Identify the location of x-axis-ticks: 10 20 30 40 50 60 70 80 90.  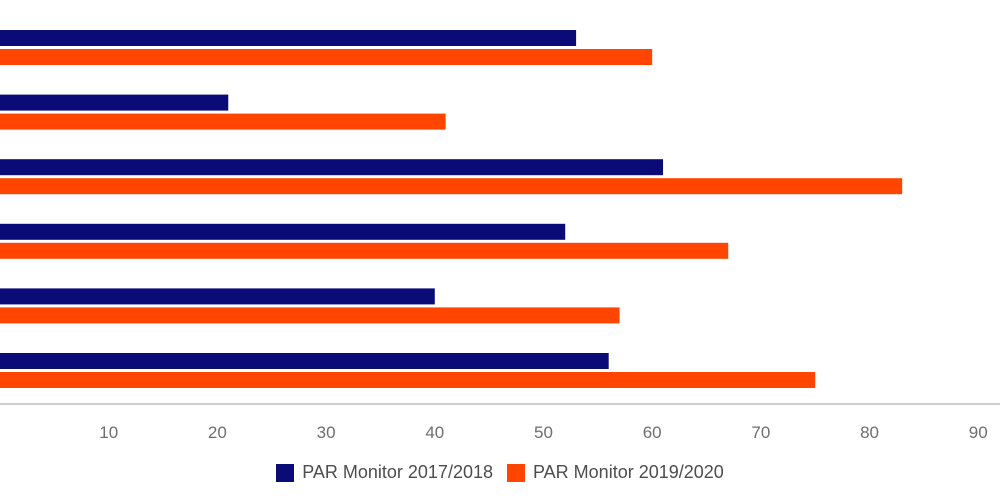
(543, 432).